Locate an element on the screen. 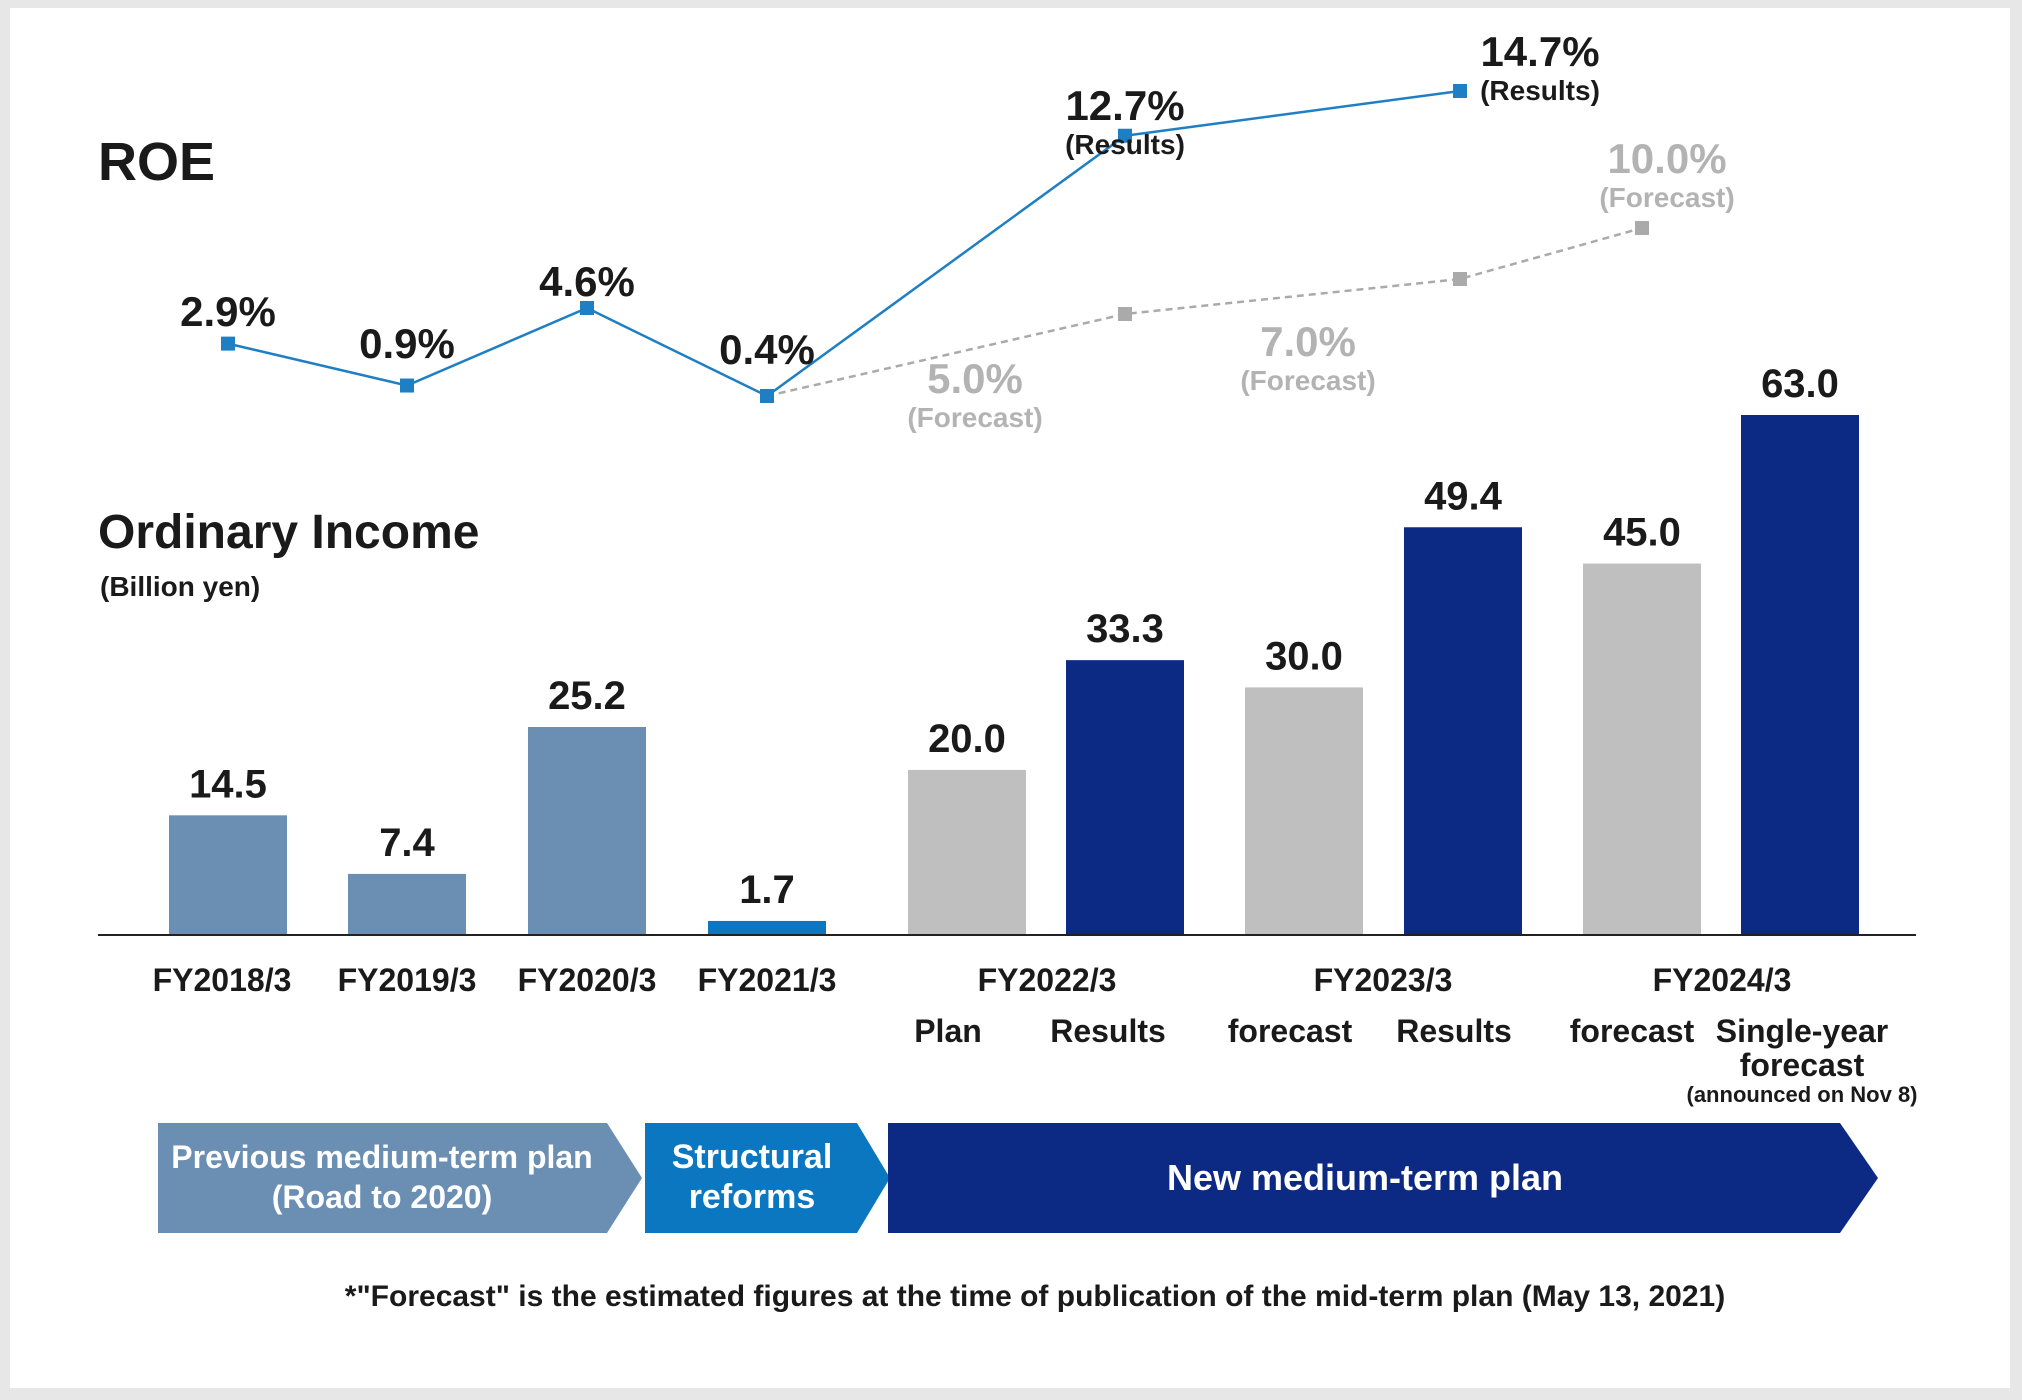 The height and width of the screenshot is (1400, 2022). bar-value-label-fy2022-3-plan: 20.0 is located at coordinates (967, 739).